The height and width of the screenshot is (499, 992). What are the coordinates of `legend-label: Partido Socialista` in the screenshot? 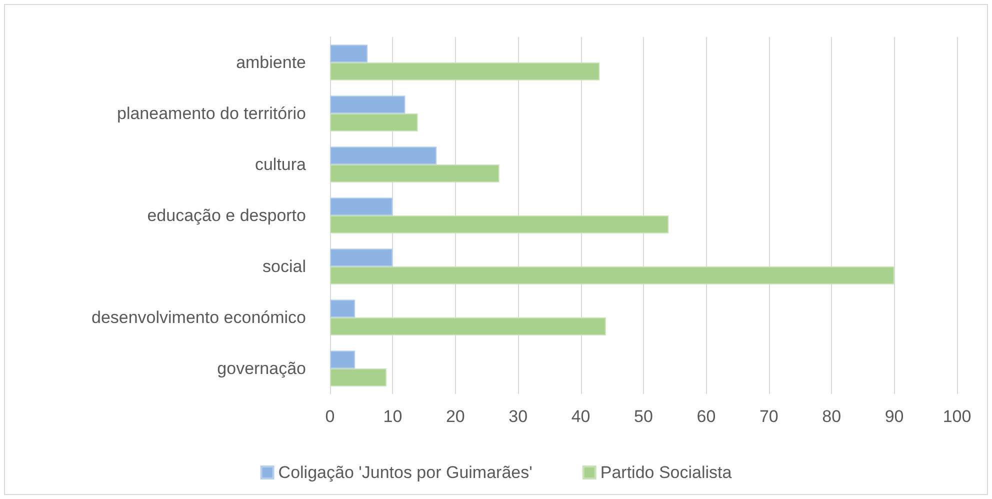 It's located at (666, 472).